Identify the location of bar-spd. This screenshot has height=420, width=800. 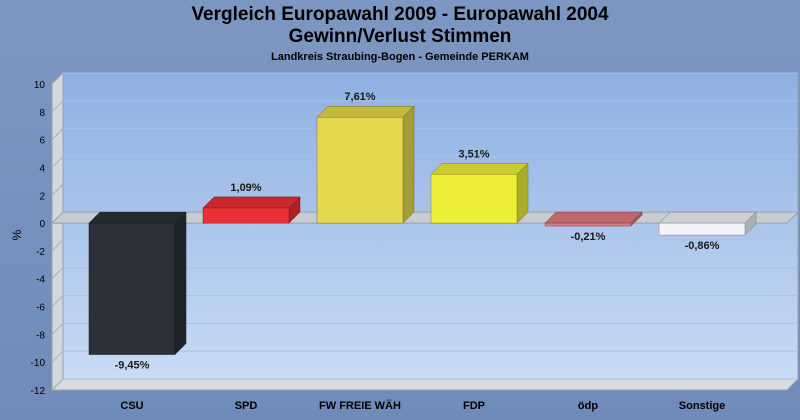
(251, 210).